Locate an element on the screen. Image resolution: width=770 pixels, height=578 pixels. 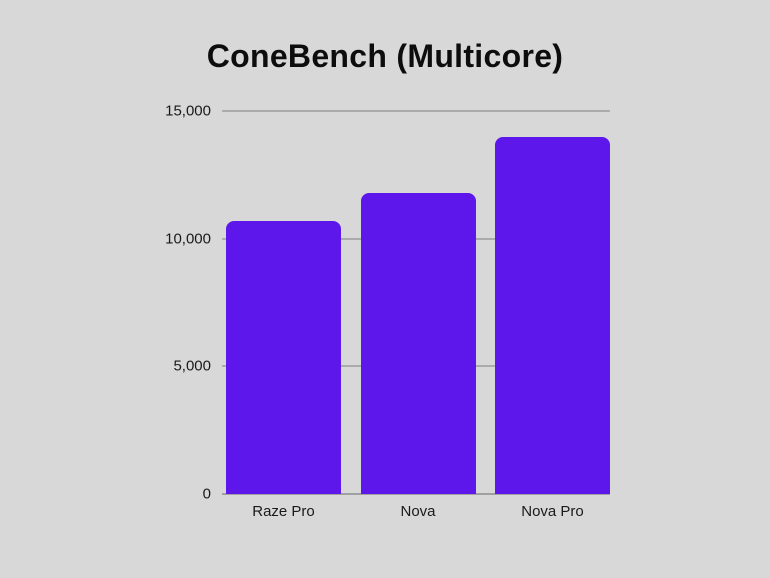
y-tick-label-0: 0 is located at coordinates (206, 494).